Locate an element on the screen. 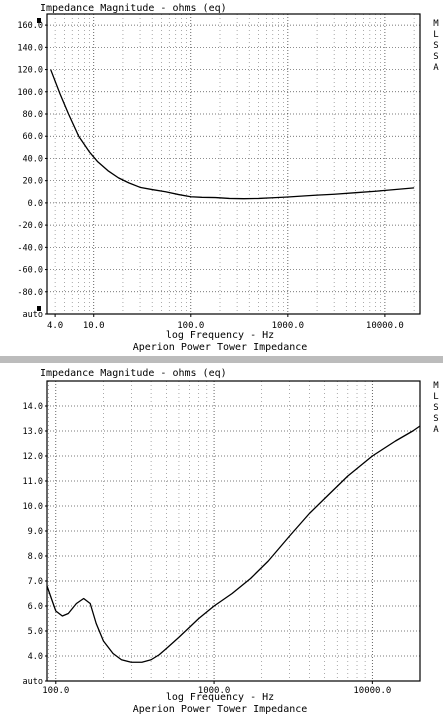 The image size is (443, 718). y-tick-label: 80.0 is located at coordinates (33, 115).